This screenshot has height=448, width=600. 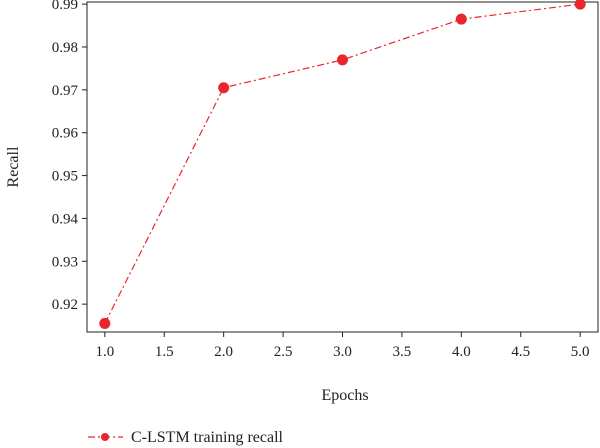 I want to click on y-tick-label: 0.94, so click(x=65, y=219).